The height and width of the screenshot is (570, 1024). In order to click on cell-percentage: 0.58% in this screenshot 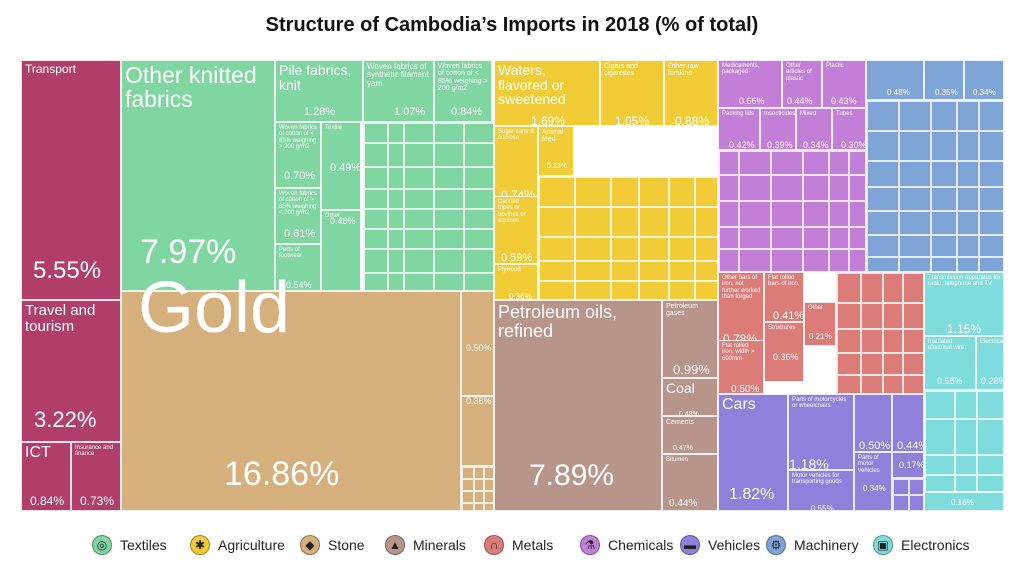, I will do `click(950, 381)`.